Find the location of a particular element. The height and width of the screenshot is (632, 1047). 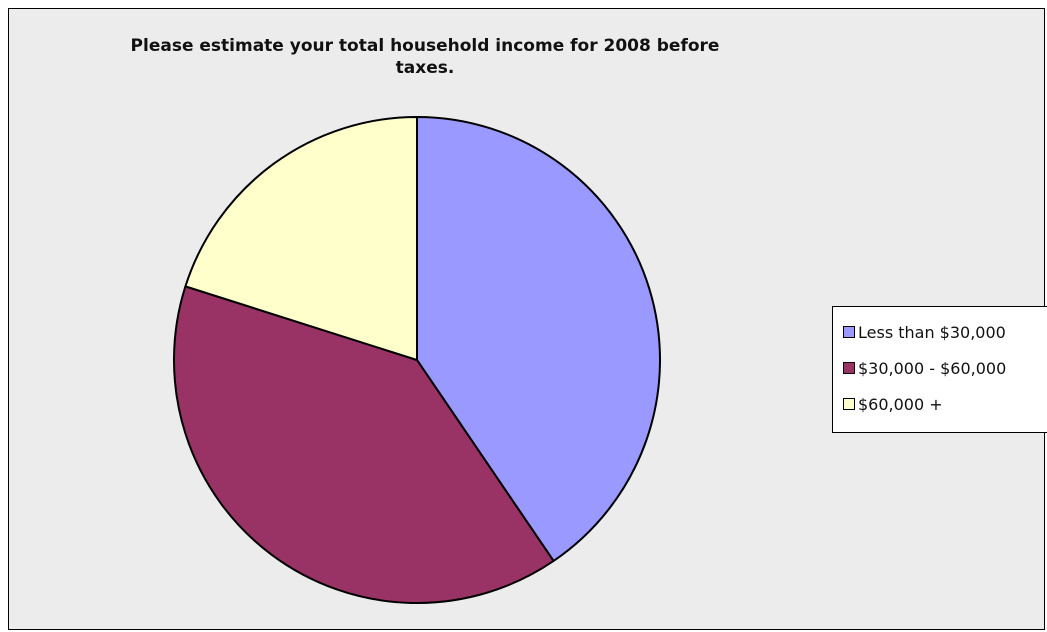

legend-item-60000-plus: $60,000 + is located at coordinates (940, 404).